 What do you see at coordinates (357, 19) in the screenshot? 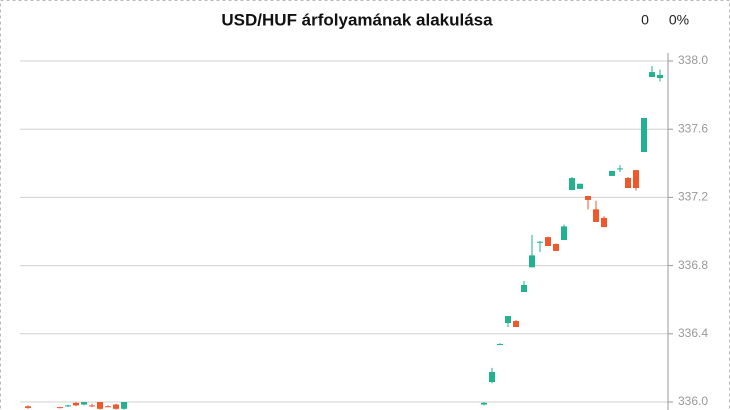
I see `chart-title: USD/HUF árfolyamának alakulása` at bounding box center [357, 19].